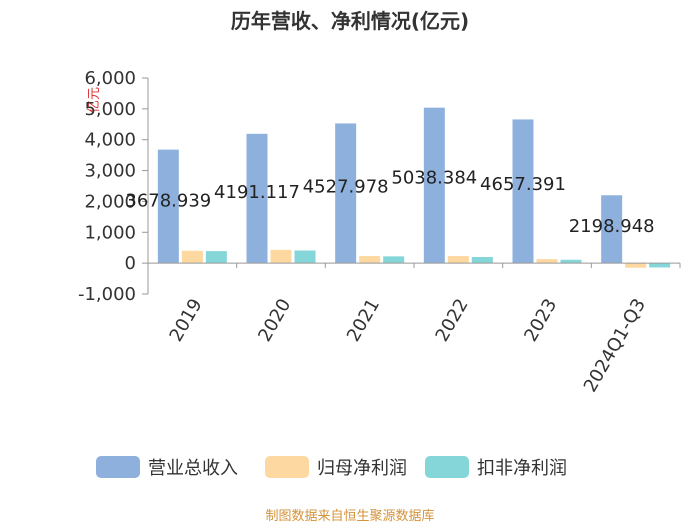 The image size is (700, 525). Describe the element at coordinates (110, 201) in the screenshot. I see `y-tick-label: 2,000` at that location.